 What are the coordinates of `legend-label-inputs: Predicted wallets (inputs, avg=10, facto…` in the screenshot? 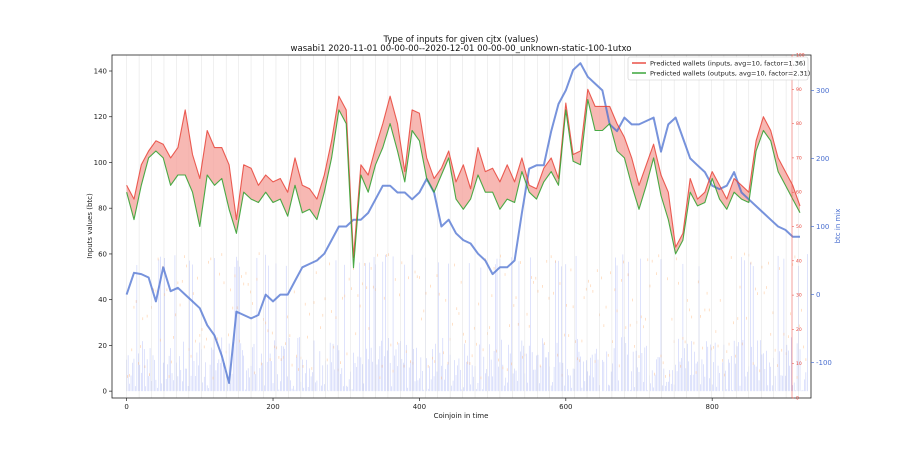 It's located at (728, 64).